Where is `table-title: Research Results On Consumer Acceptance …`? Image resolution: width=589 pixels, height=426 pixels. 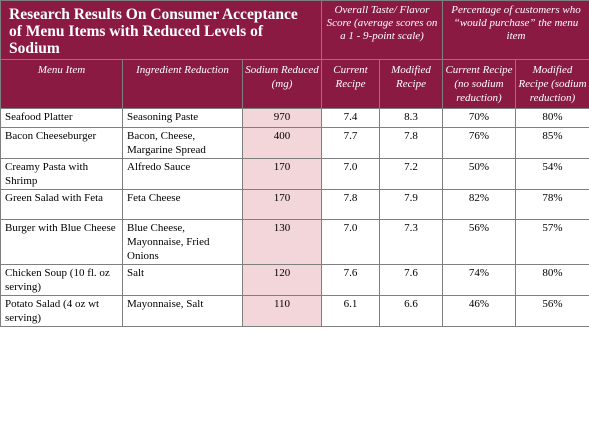
table-title: Research Results On Consumer Acceptance … is located at coordinates (161, 30).